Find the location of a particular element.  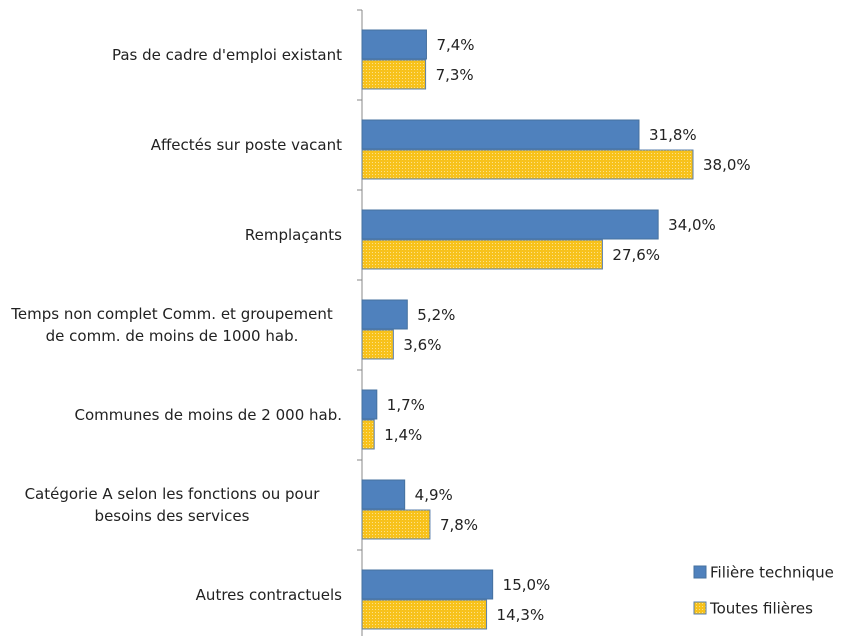

value-label: 5,2% is located at coordinates (436, 315).